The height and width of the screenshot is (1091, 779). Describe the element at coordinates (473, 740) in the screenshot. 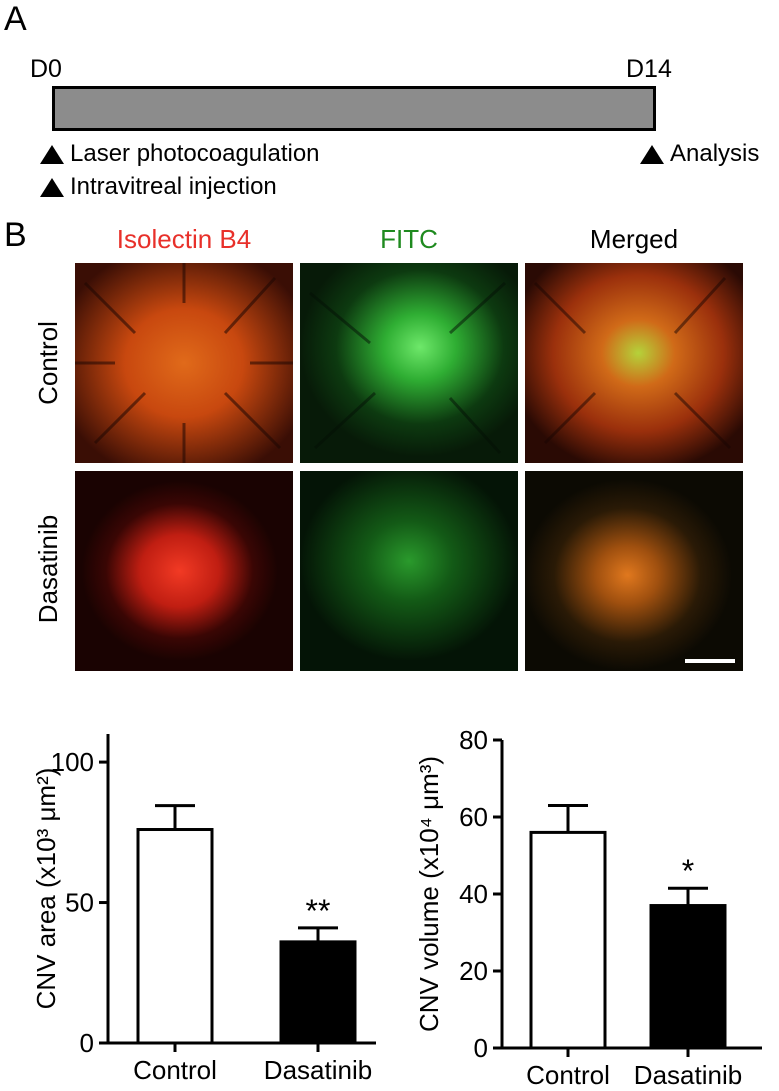

I see `y-tick-label: 80` at that location.